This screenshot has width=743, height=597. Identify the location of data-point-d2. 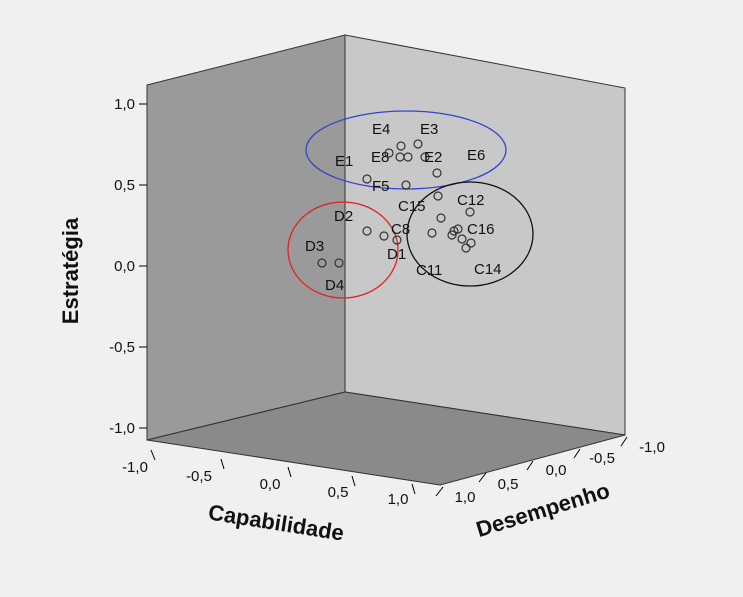
(367, 231).